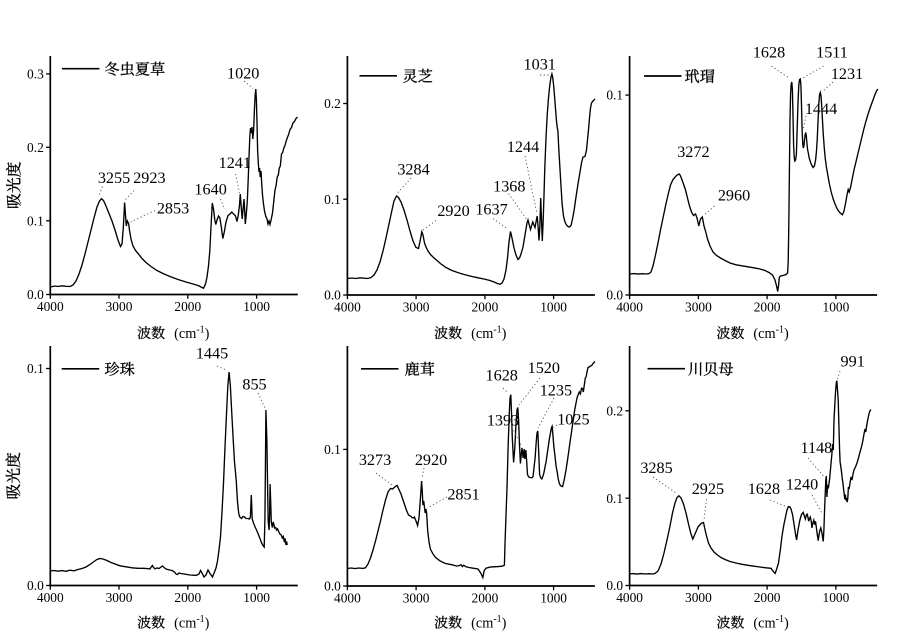 The width and height of the screenshot is (912, 642). I want to click on svg-text: 1368, so click(509, 187).